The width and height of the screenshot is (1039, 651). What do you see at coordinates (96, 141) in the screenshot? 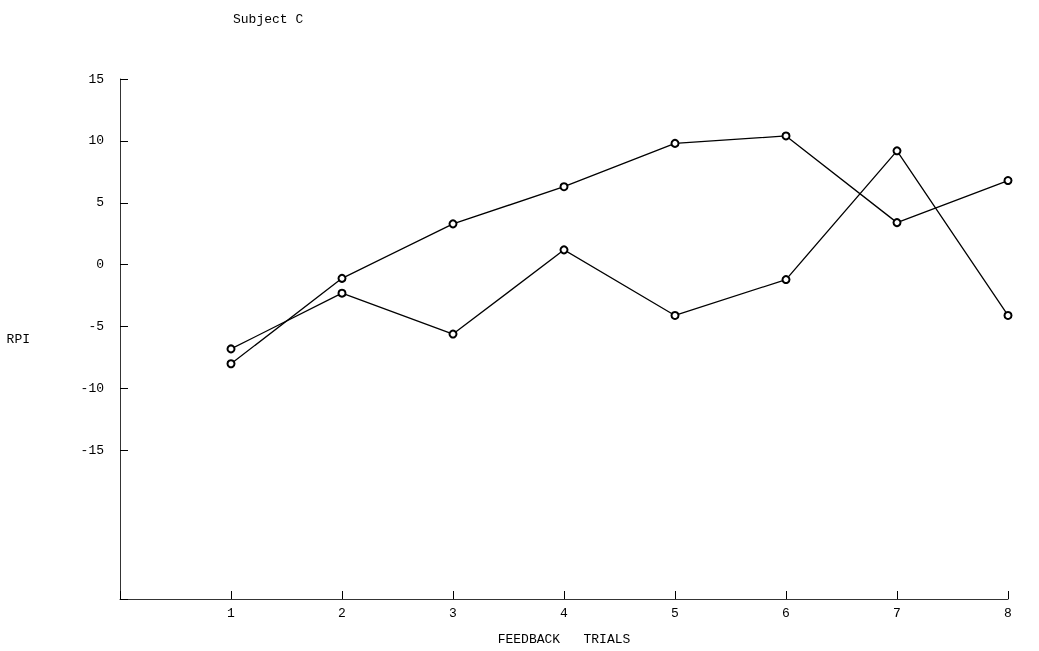
I see `y-tick-label: 10` at bounding box center [96, 141].